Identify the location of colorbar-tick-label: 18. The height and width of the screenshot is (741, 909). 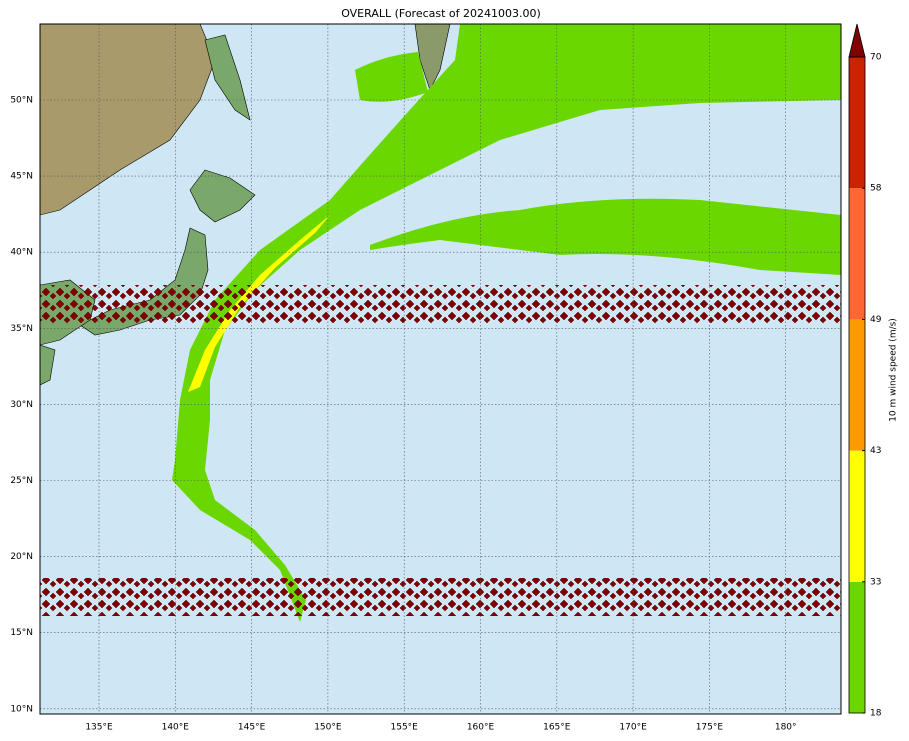
(876, 714).